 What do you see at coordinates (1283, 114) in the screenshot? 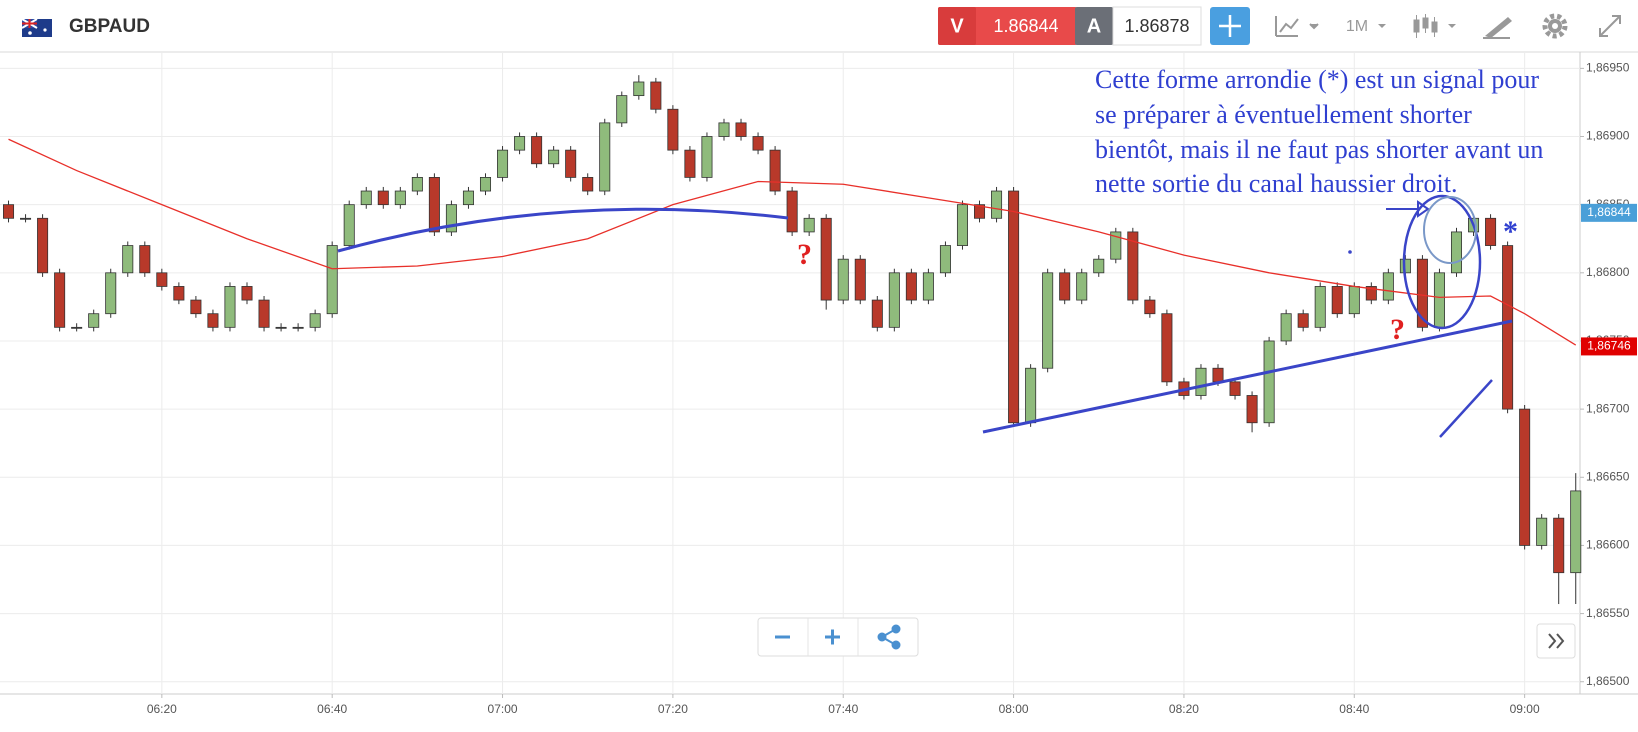
I see `note-line: se préparer à éventuellement shorter` at bounding box center [1283, 114].